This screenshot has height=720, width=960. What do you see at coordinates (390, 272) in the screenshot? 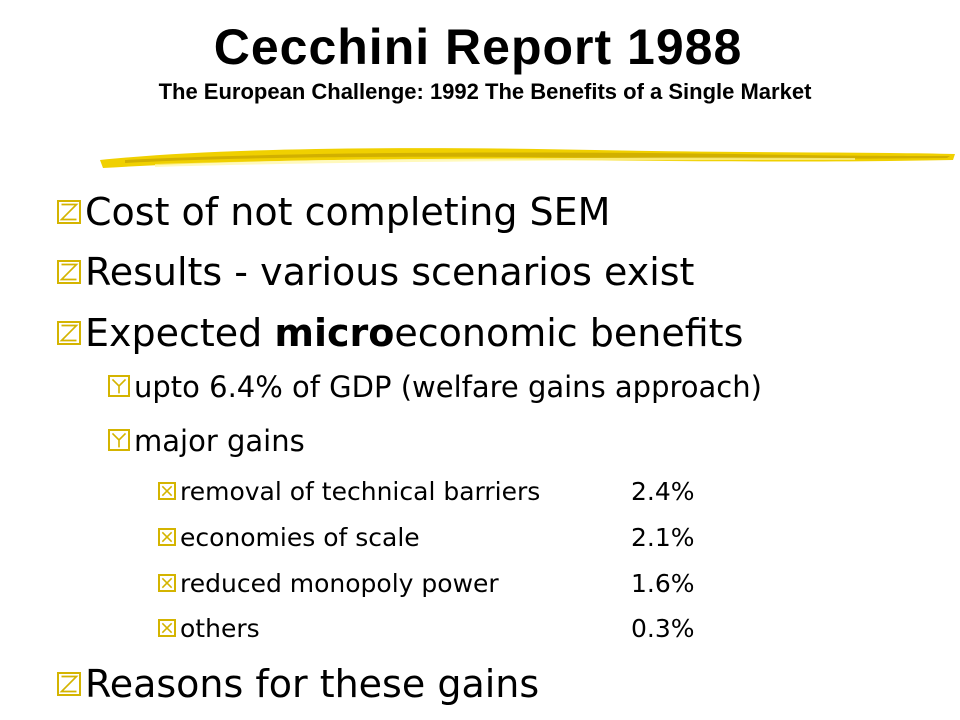
I see `bullet-text: Results - various scenarios exist` at bounding box center [390, 272].